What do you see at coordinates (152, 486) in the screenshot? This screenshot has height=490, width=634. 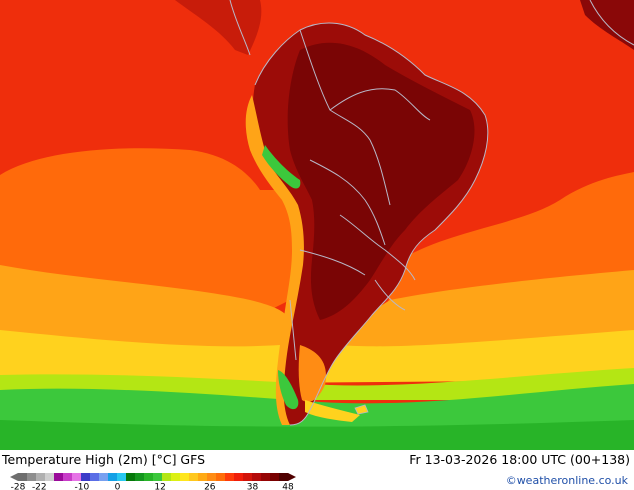 I see `color-scale-ticks: -28 -22 -10 0 12 26 38 48` at bounding box center [152, 486].